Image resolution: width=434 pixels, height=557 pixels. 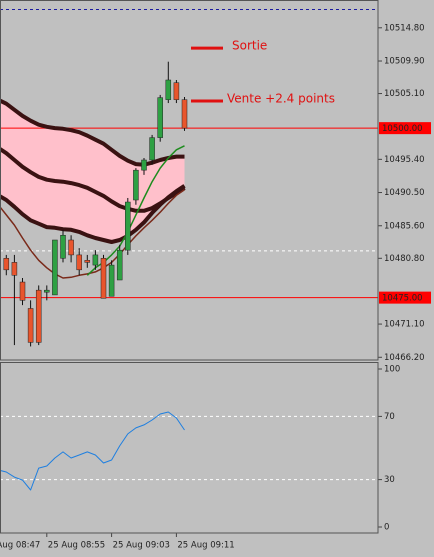 I want to click on y-tick-label: 10480.80, so click(x=404, y=259).